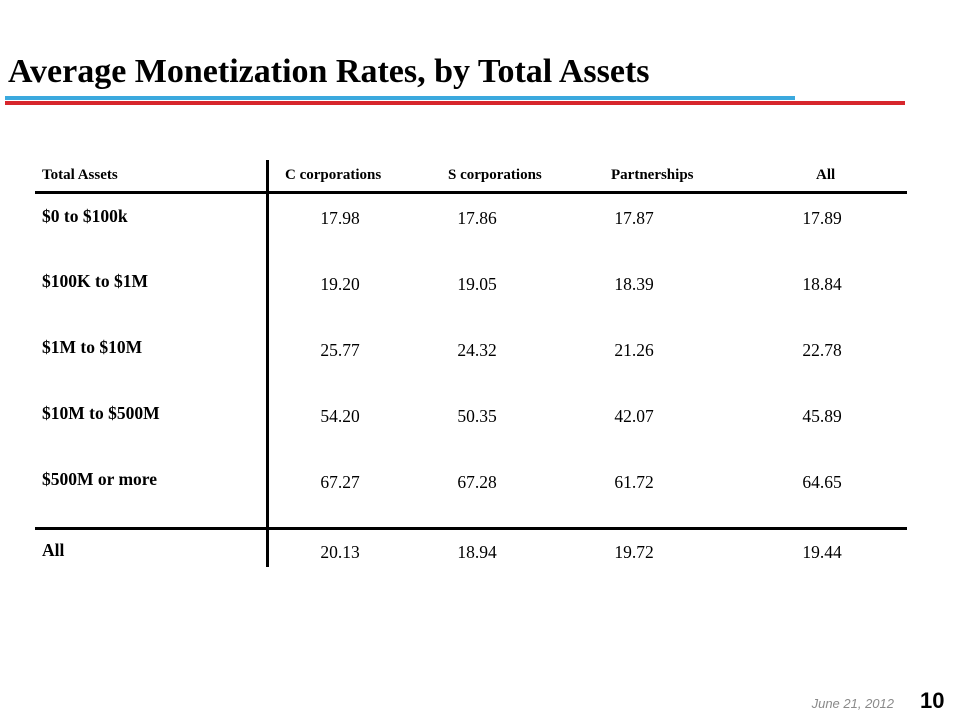  I want to click on title-underline-red, so click(455, 103).